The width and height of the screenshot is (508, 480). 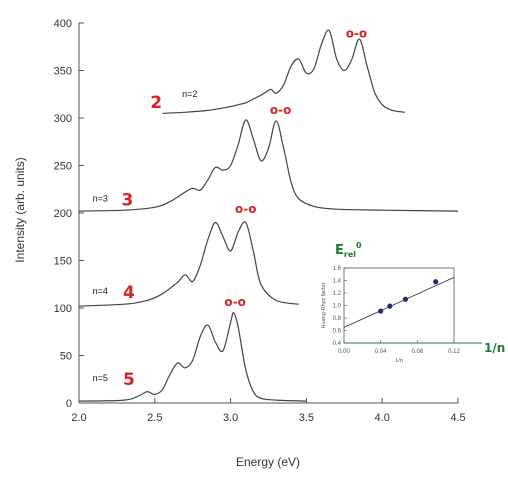 What do you see at coordinates (344, 352) in the screenshot?
I see `inset-x-tick-label: 0.00` at bounding box center [344, 352].